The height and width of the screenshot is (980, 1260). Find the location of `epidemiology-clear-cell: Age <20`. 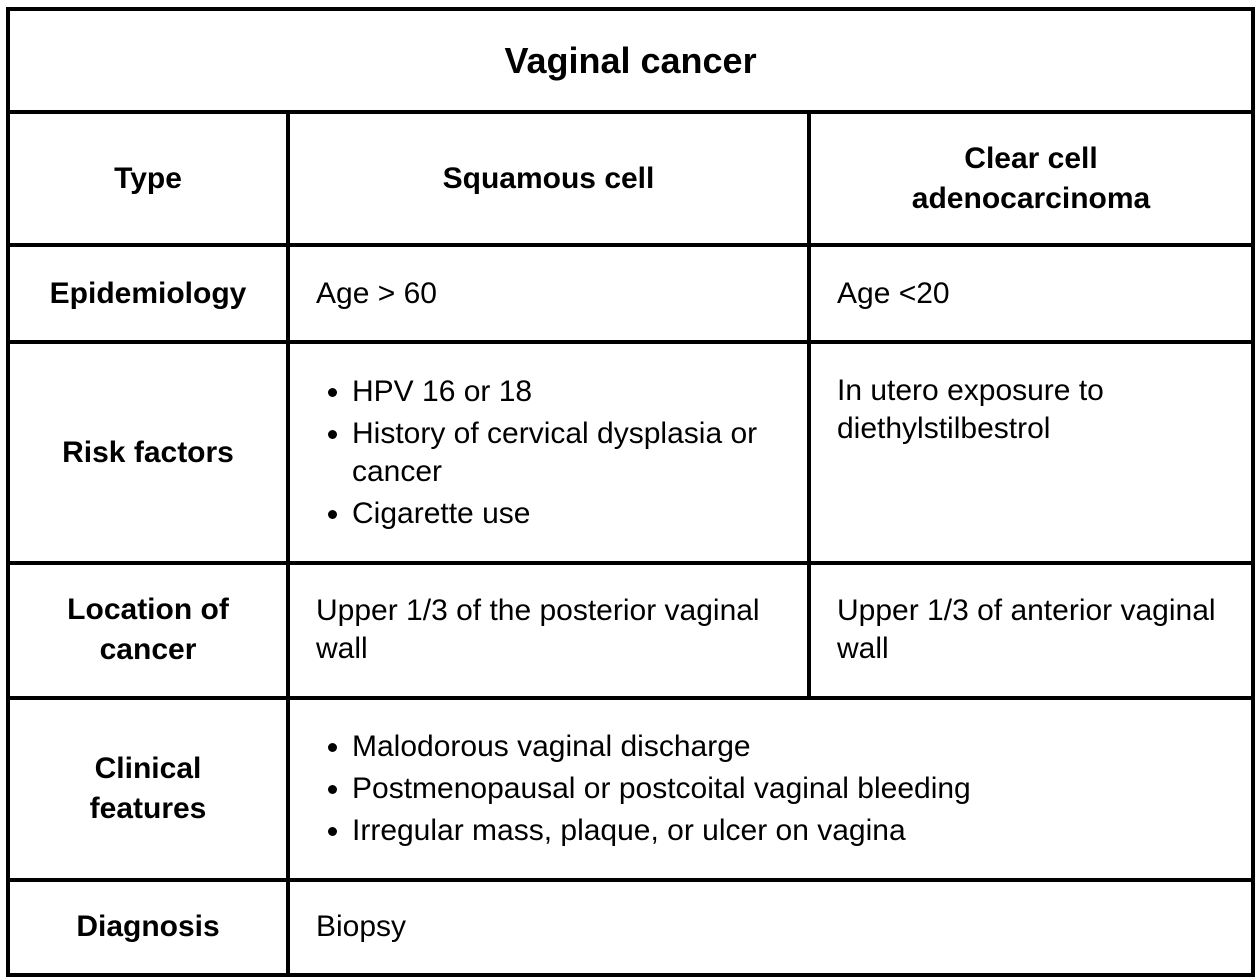

epidemiology-clear-cell: Age <20 is located at coordinates (1031, 294).